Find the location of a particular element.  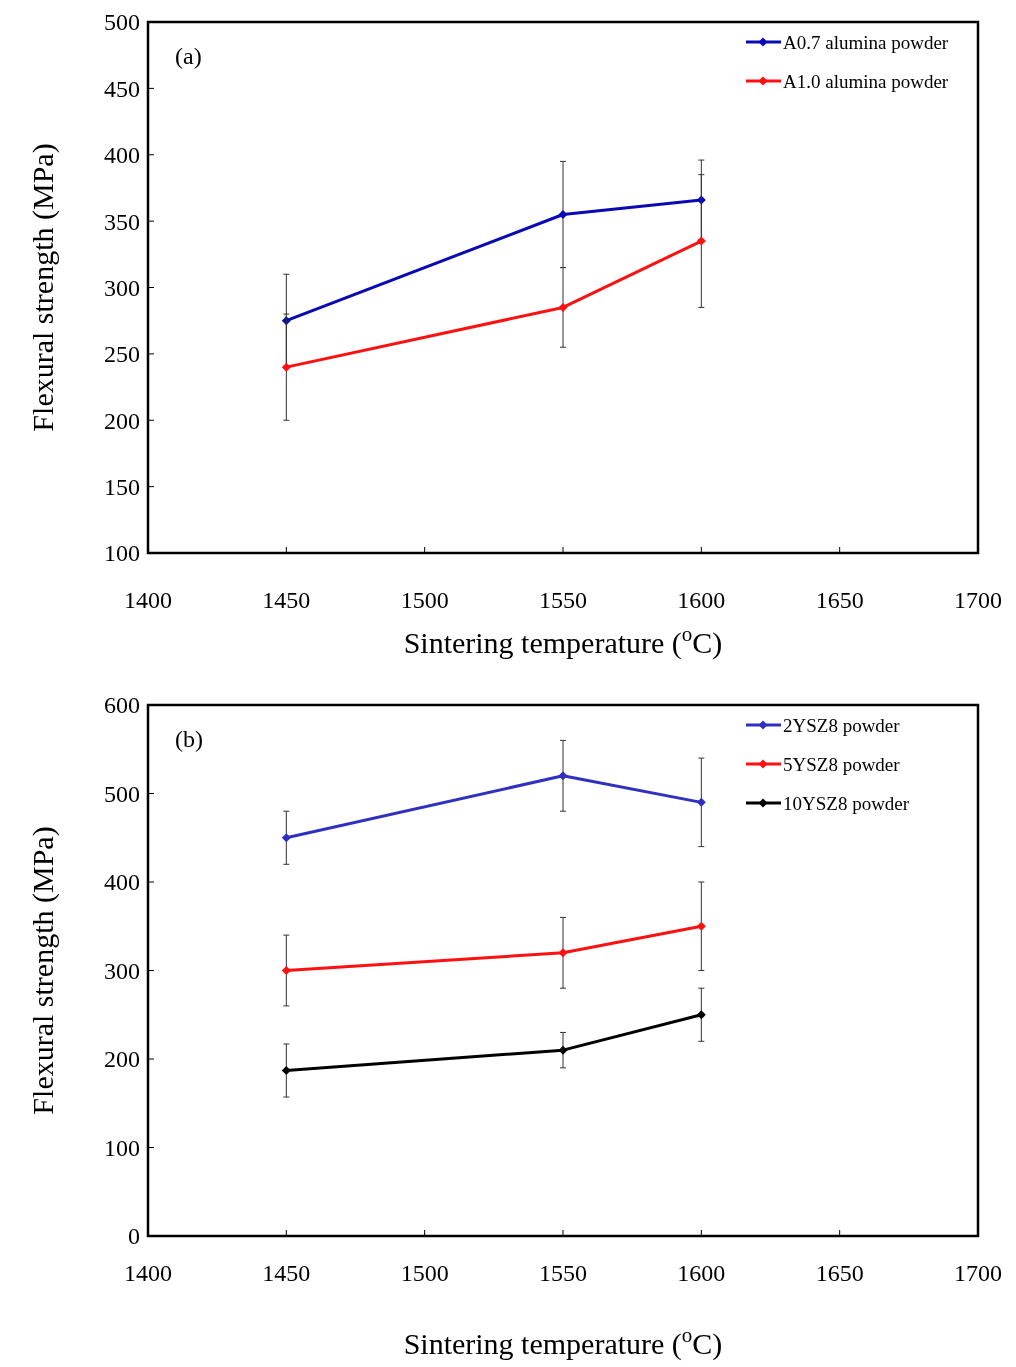

legend-label: A1.0 alumina powder is located at coordinates (866, 81).